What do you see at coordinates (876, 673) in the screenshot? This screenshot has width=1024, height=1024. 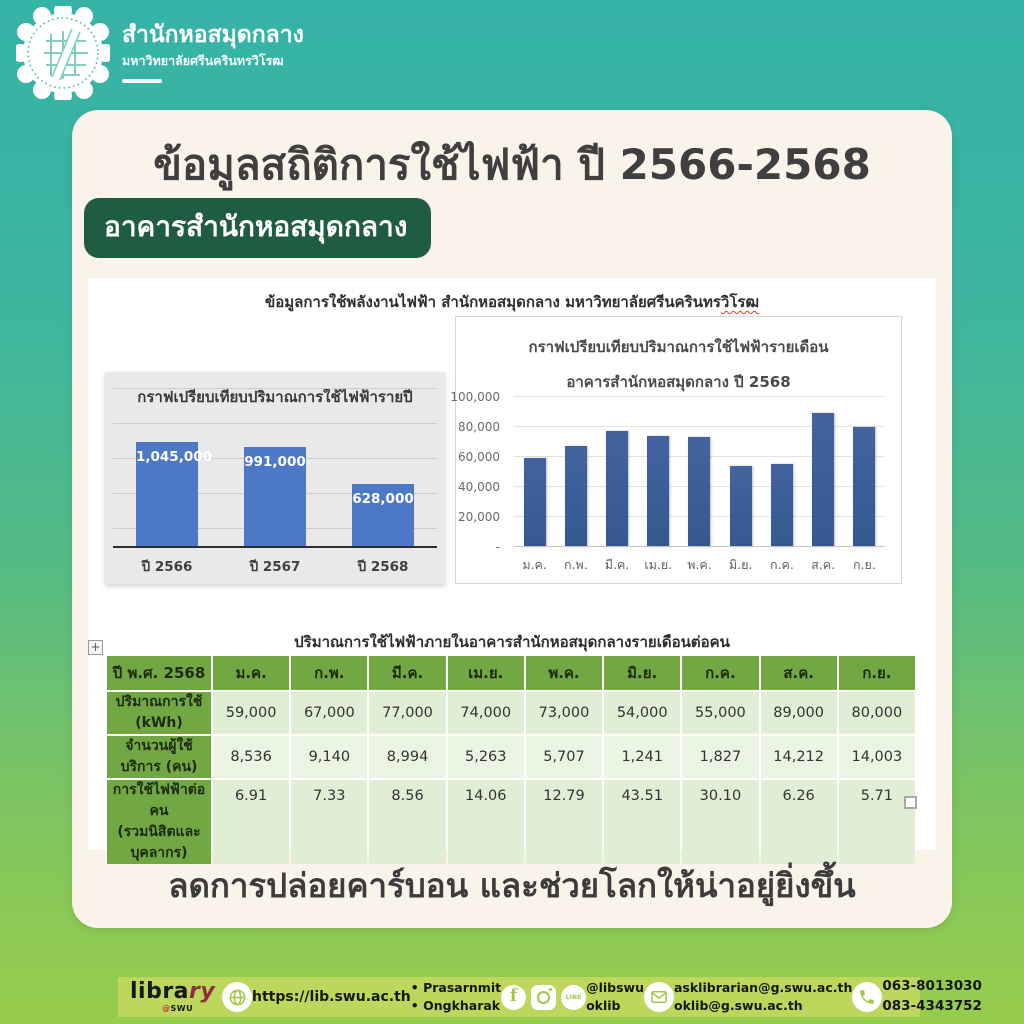 I see `table-column-header: ก.ย.` at bounding box center [876, 673].